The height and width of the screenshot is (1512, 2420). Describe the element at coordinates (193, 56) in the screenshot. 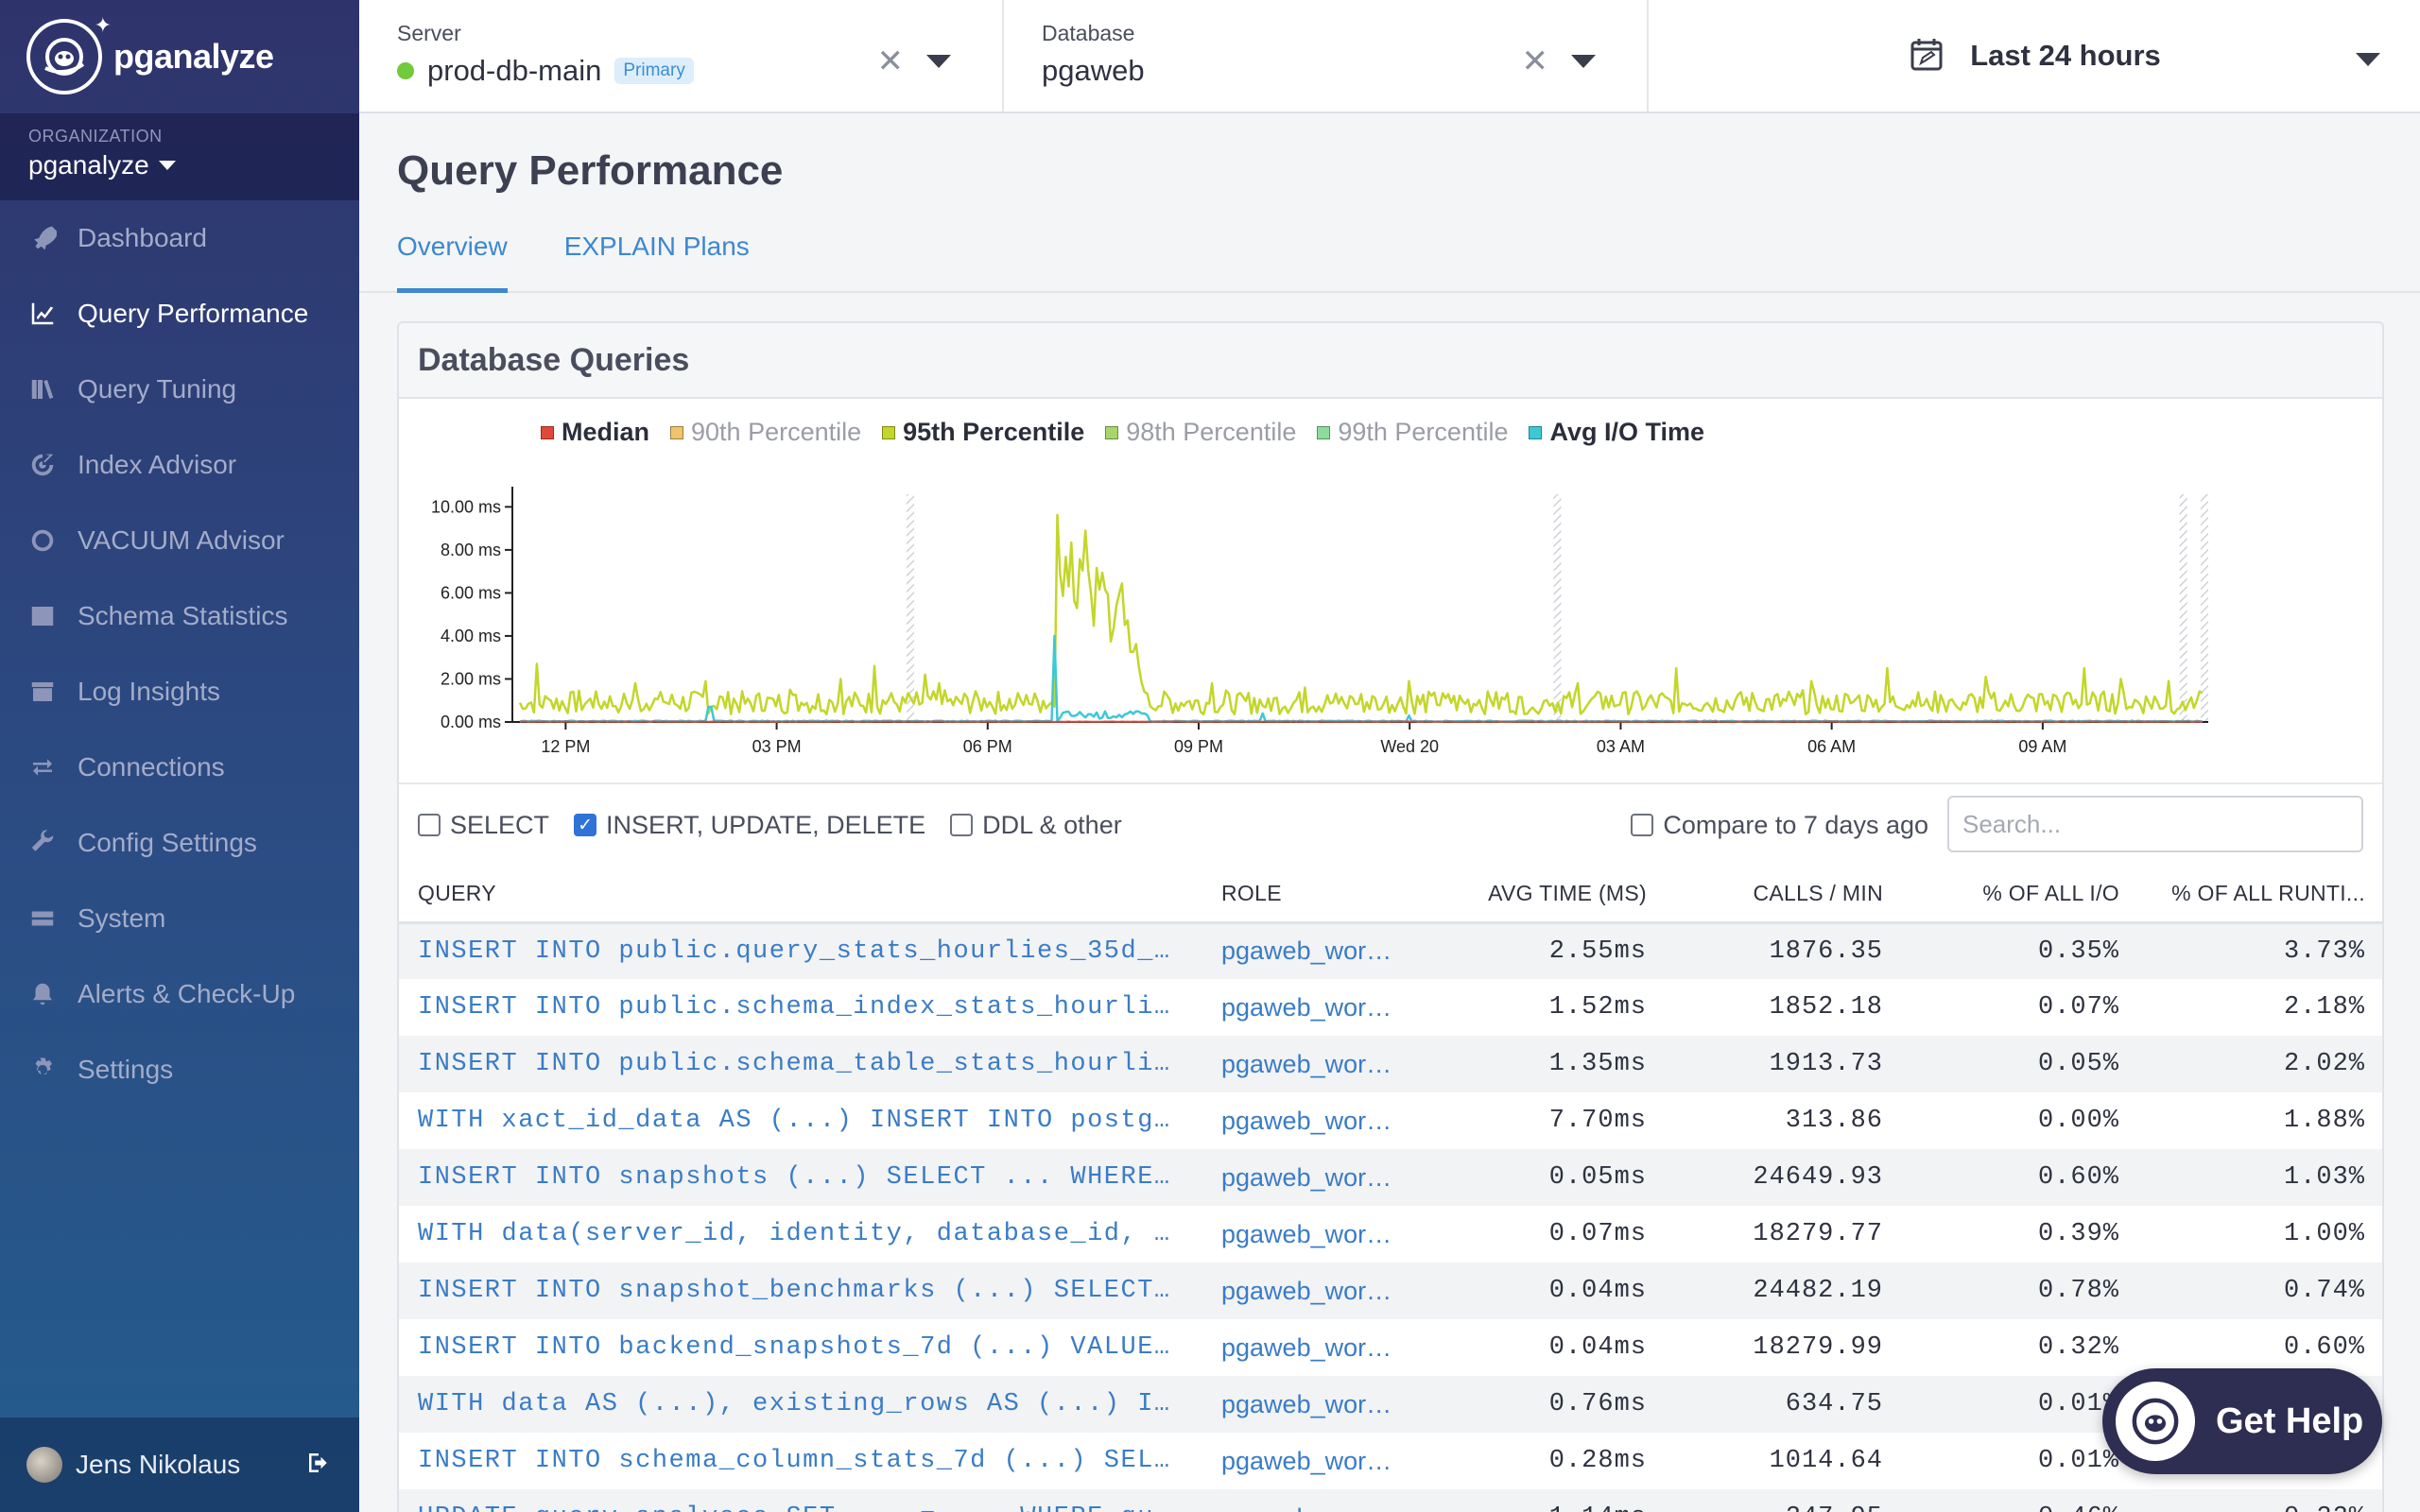

I see `brand-name: pganalyze` at that location.